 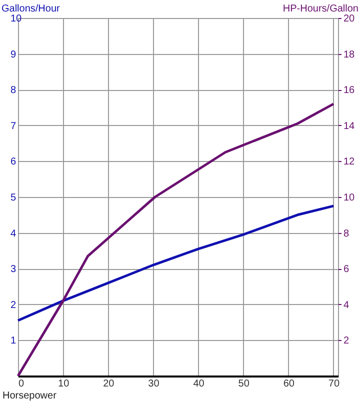 I want to click on y2-tick-label: 12, so click(x=350, y=162).